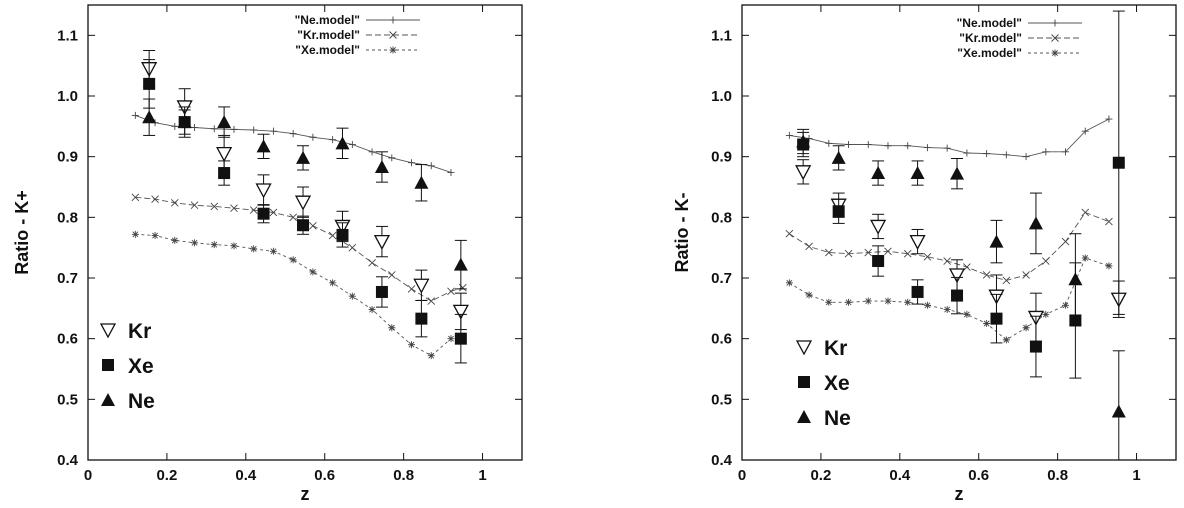  Describe the element at coordinates (721, 339) in the screenshot. I see `chart2-ytick-label: 0.6` at that location.